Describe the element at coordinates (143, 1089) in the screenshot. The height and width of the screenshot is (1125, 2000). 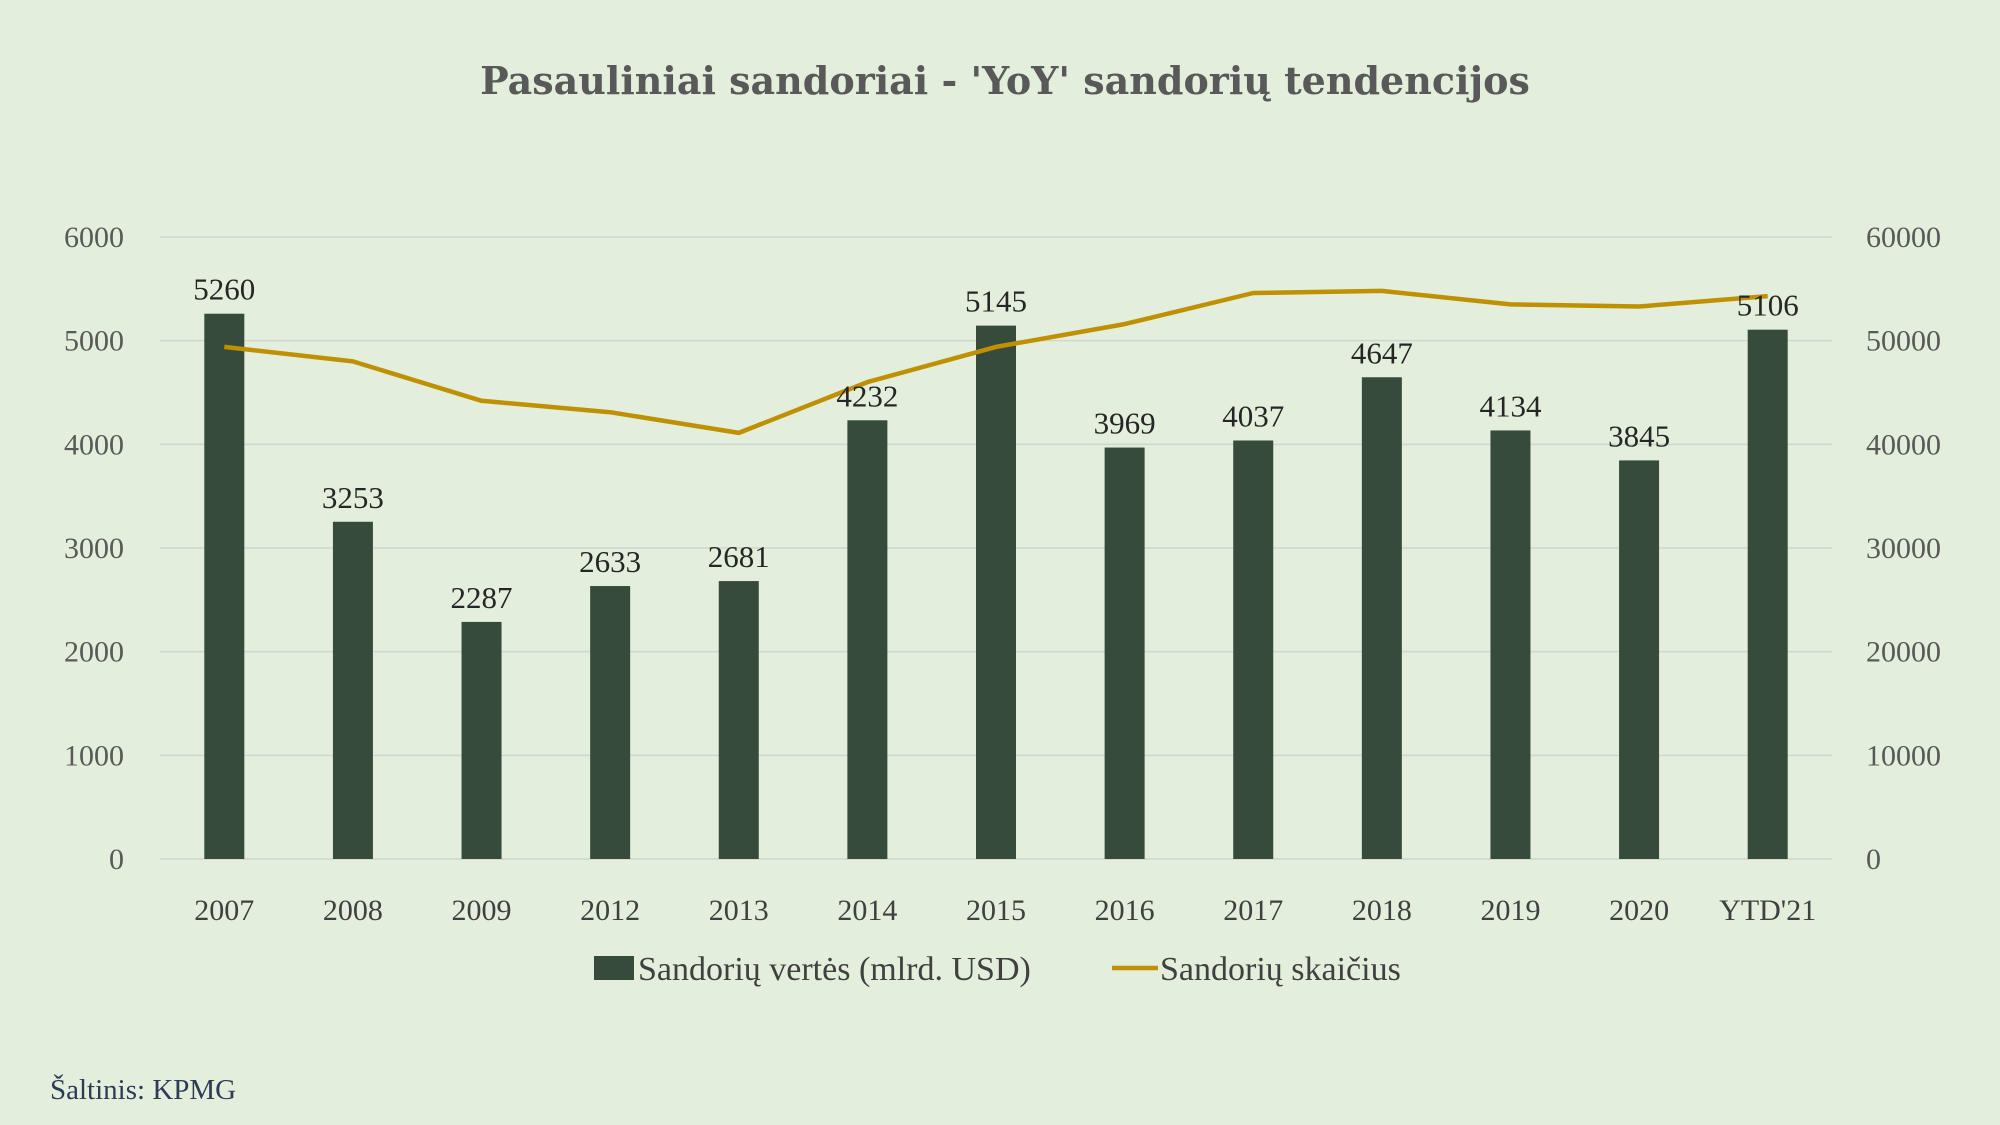
I see `source-note: Šaltinis: KPMG` at that location.